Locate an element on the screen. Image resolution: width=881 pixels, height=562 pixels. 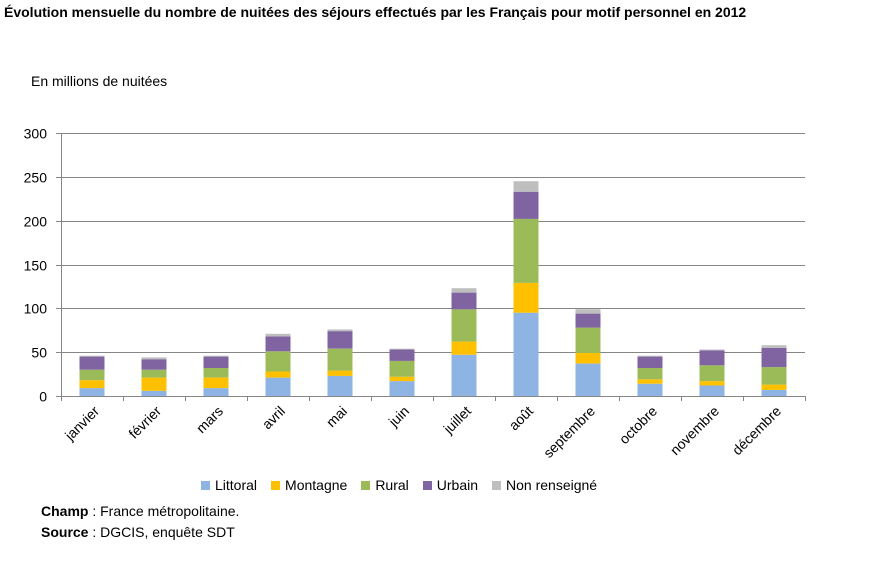
y-tick-label: 200 is located at coordinates (36, 222).